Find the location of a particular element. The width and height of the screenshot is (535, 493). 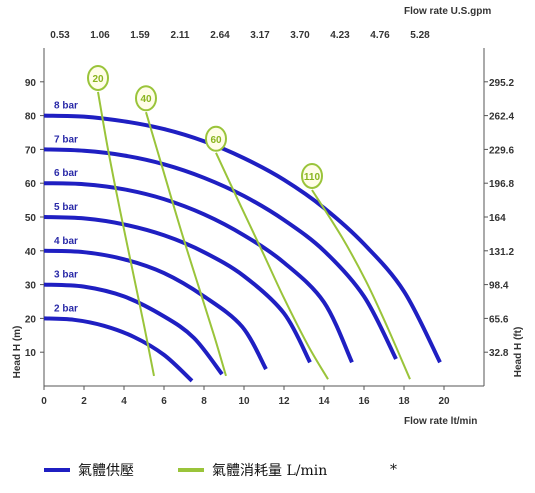

top-tick-label: 5.28 is located at coordinates (420, 35).